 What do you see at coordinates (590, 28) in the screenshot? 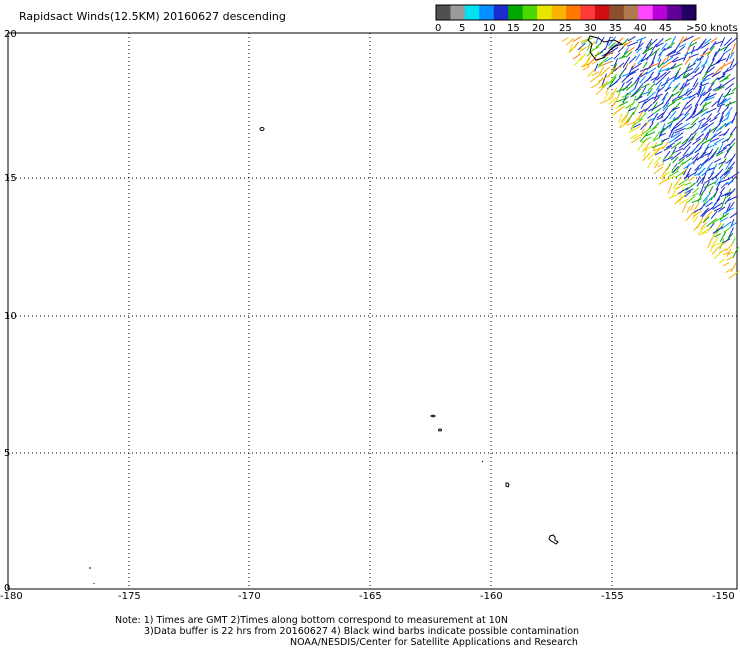
I see `legend-label: 30` at bounding box center [590, 28].